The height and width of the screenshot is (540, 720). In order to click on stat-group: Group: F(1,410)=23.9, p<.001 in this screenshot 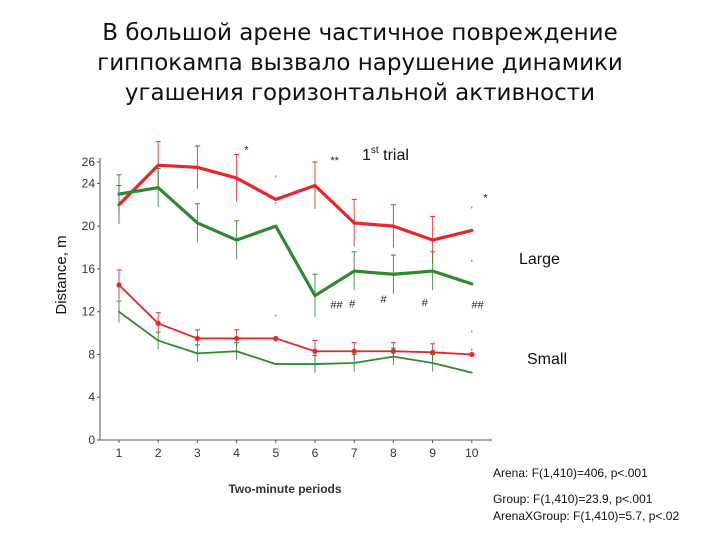, I will do `click(573, 499)`.